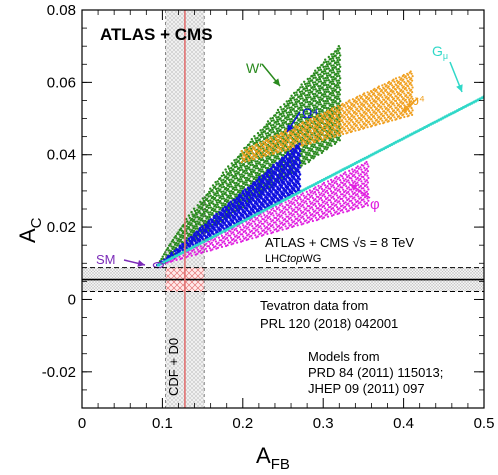 Image resolution: width=498 pixels, height=475 pixels. Describe the element at coordinates (344, 356) in the screenshot. I see `models-label-line1: Models from` at that location.